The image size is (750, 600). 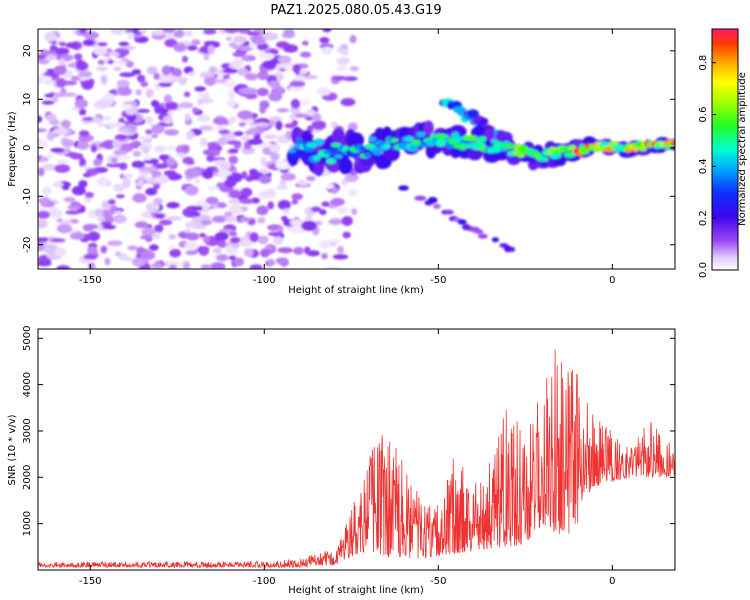 I want to click on colorbar-label: Normalized spectral amplitude, so click(x=742, y=149).